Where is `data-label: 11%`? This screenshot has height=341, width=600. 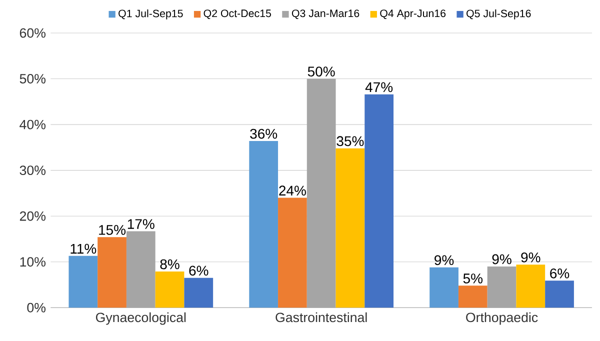
data-label: 11% is located at coordinates (83, 249).